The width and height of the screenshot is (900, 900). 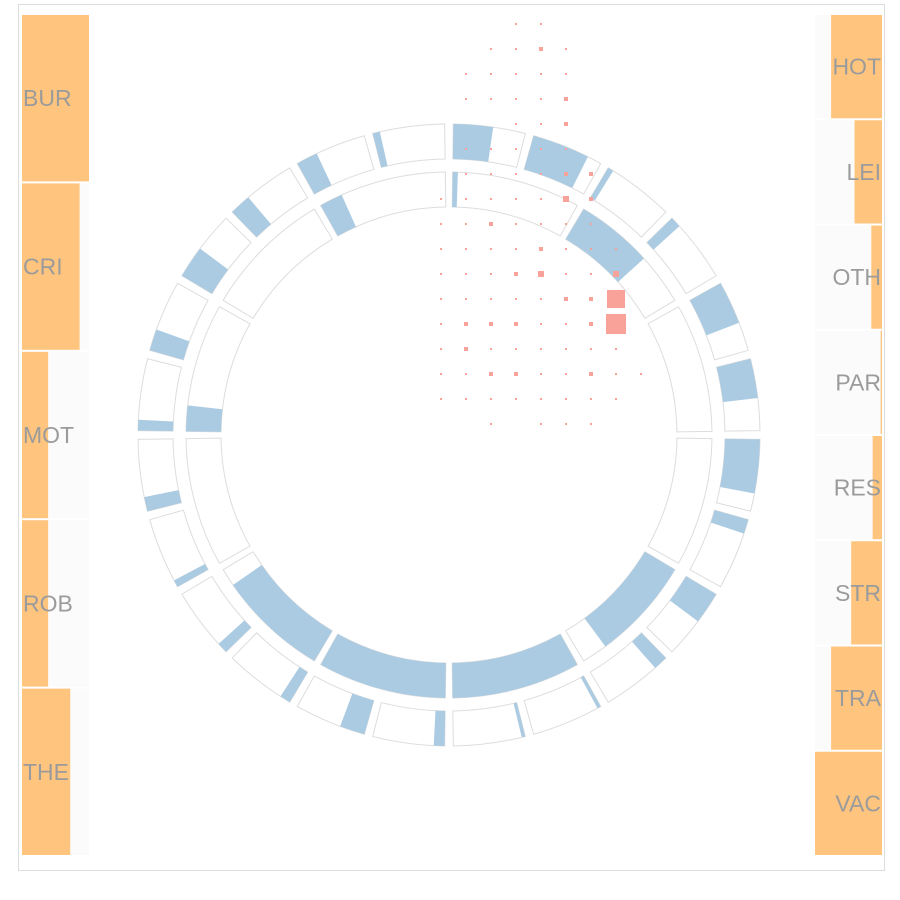 I want to click on bar-label: OTH, so click(x=856, y=277).